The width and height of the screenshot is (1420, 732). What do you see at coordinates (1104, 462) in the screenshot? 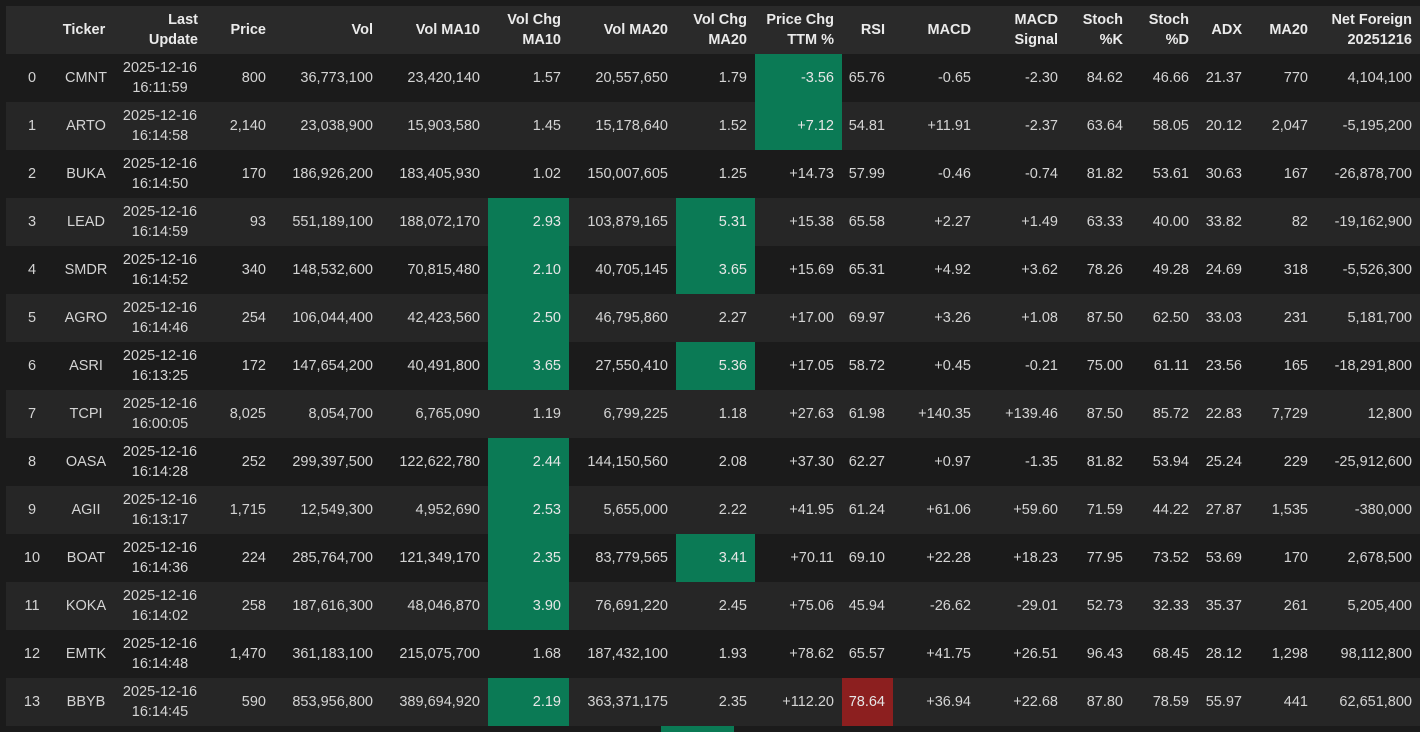
I see `cell-stoch-k: 81.82` at bounding box center [1104, 462].